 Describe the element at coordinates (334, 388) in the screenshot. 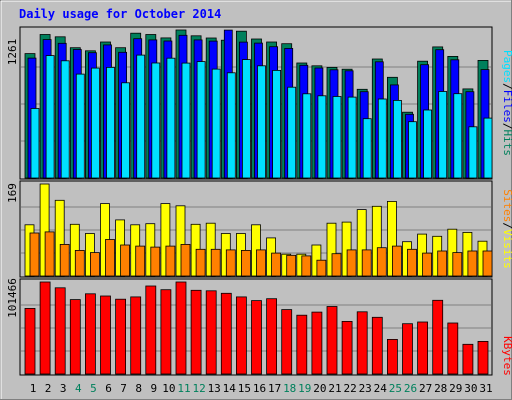

I see `x-label-day-21: 21` at that location.